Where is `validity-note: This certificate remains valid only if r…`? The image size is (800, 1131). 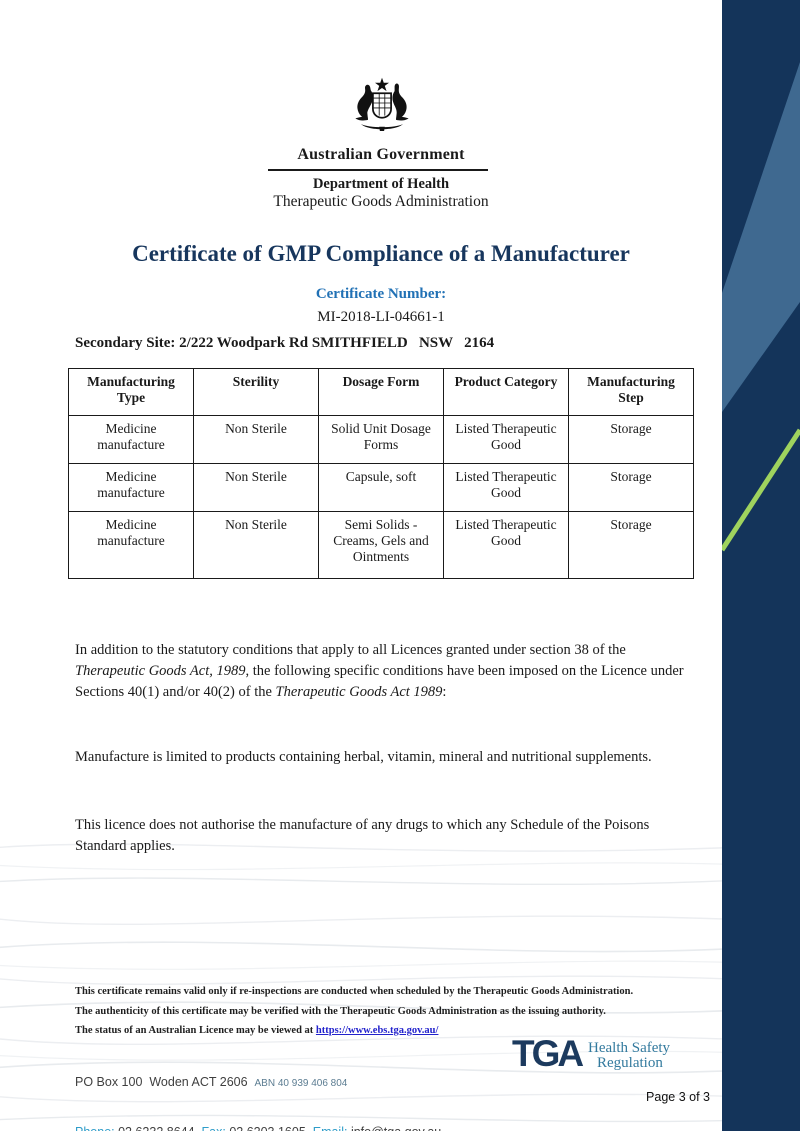 validity-note: This certificate remains valid only if r… is located at coordinates (354, 991).